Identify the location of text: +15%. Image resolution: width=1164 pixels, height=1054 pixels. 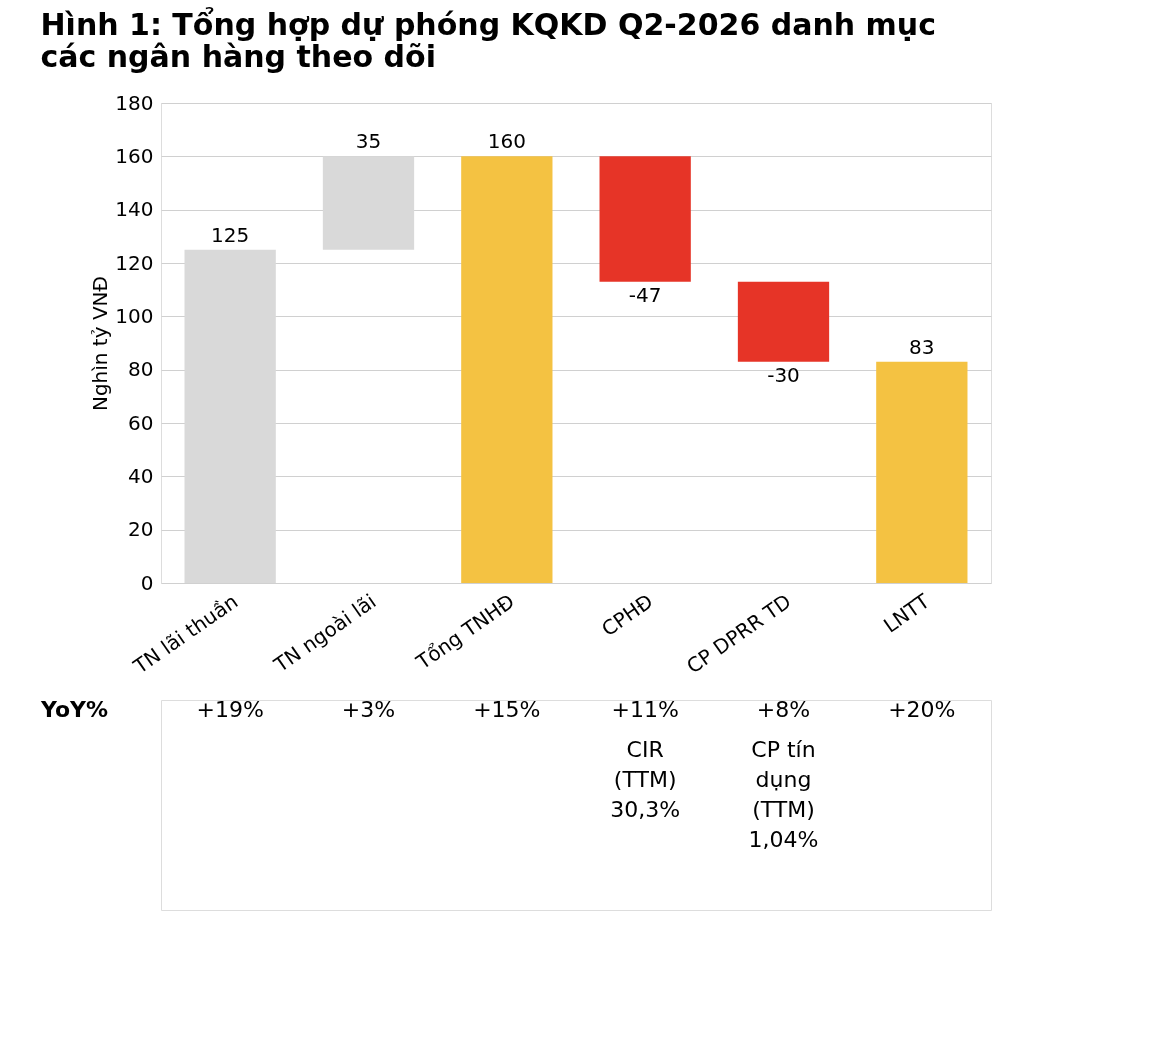
(507, 709).